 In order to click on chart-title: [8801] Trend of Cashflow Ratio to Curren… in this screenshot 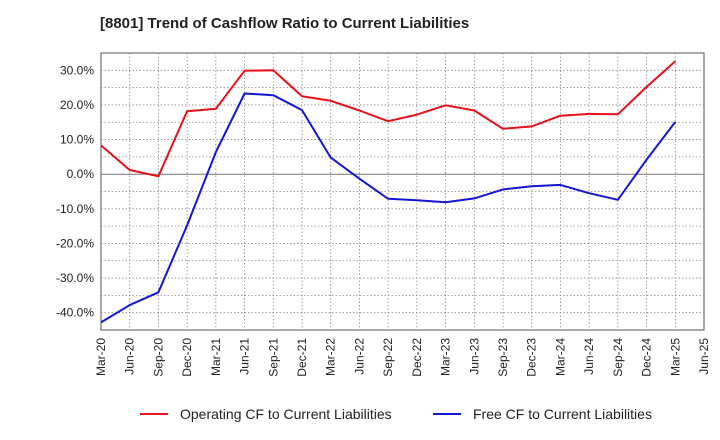, I will do `click(285, 23)`.